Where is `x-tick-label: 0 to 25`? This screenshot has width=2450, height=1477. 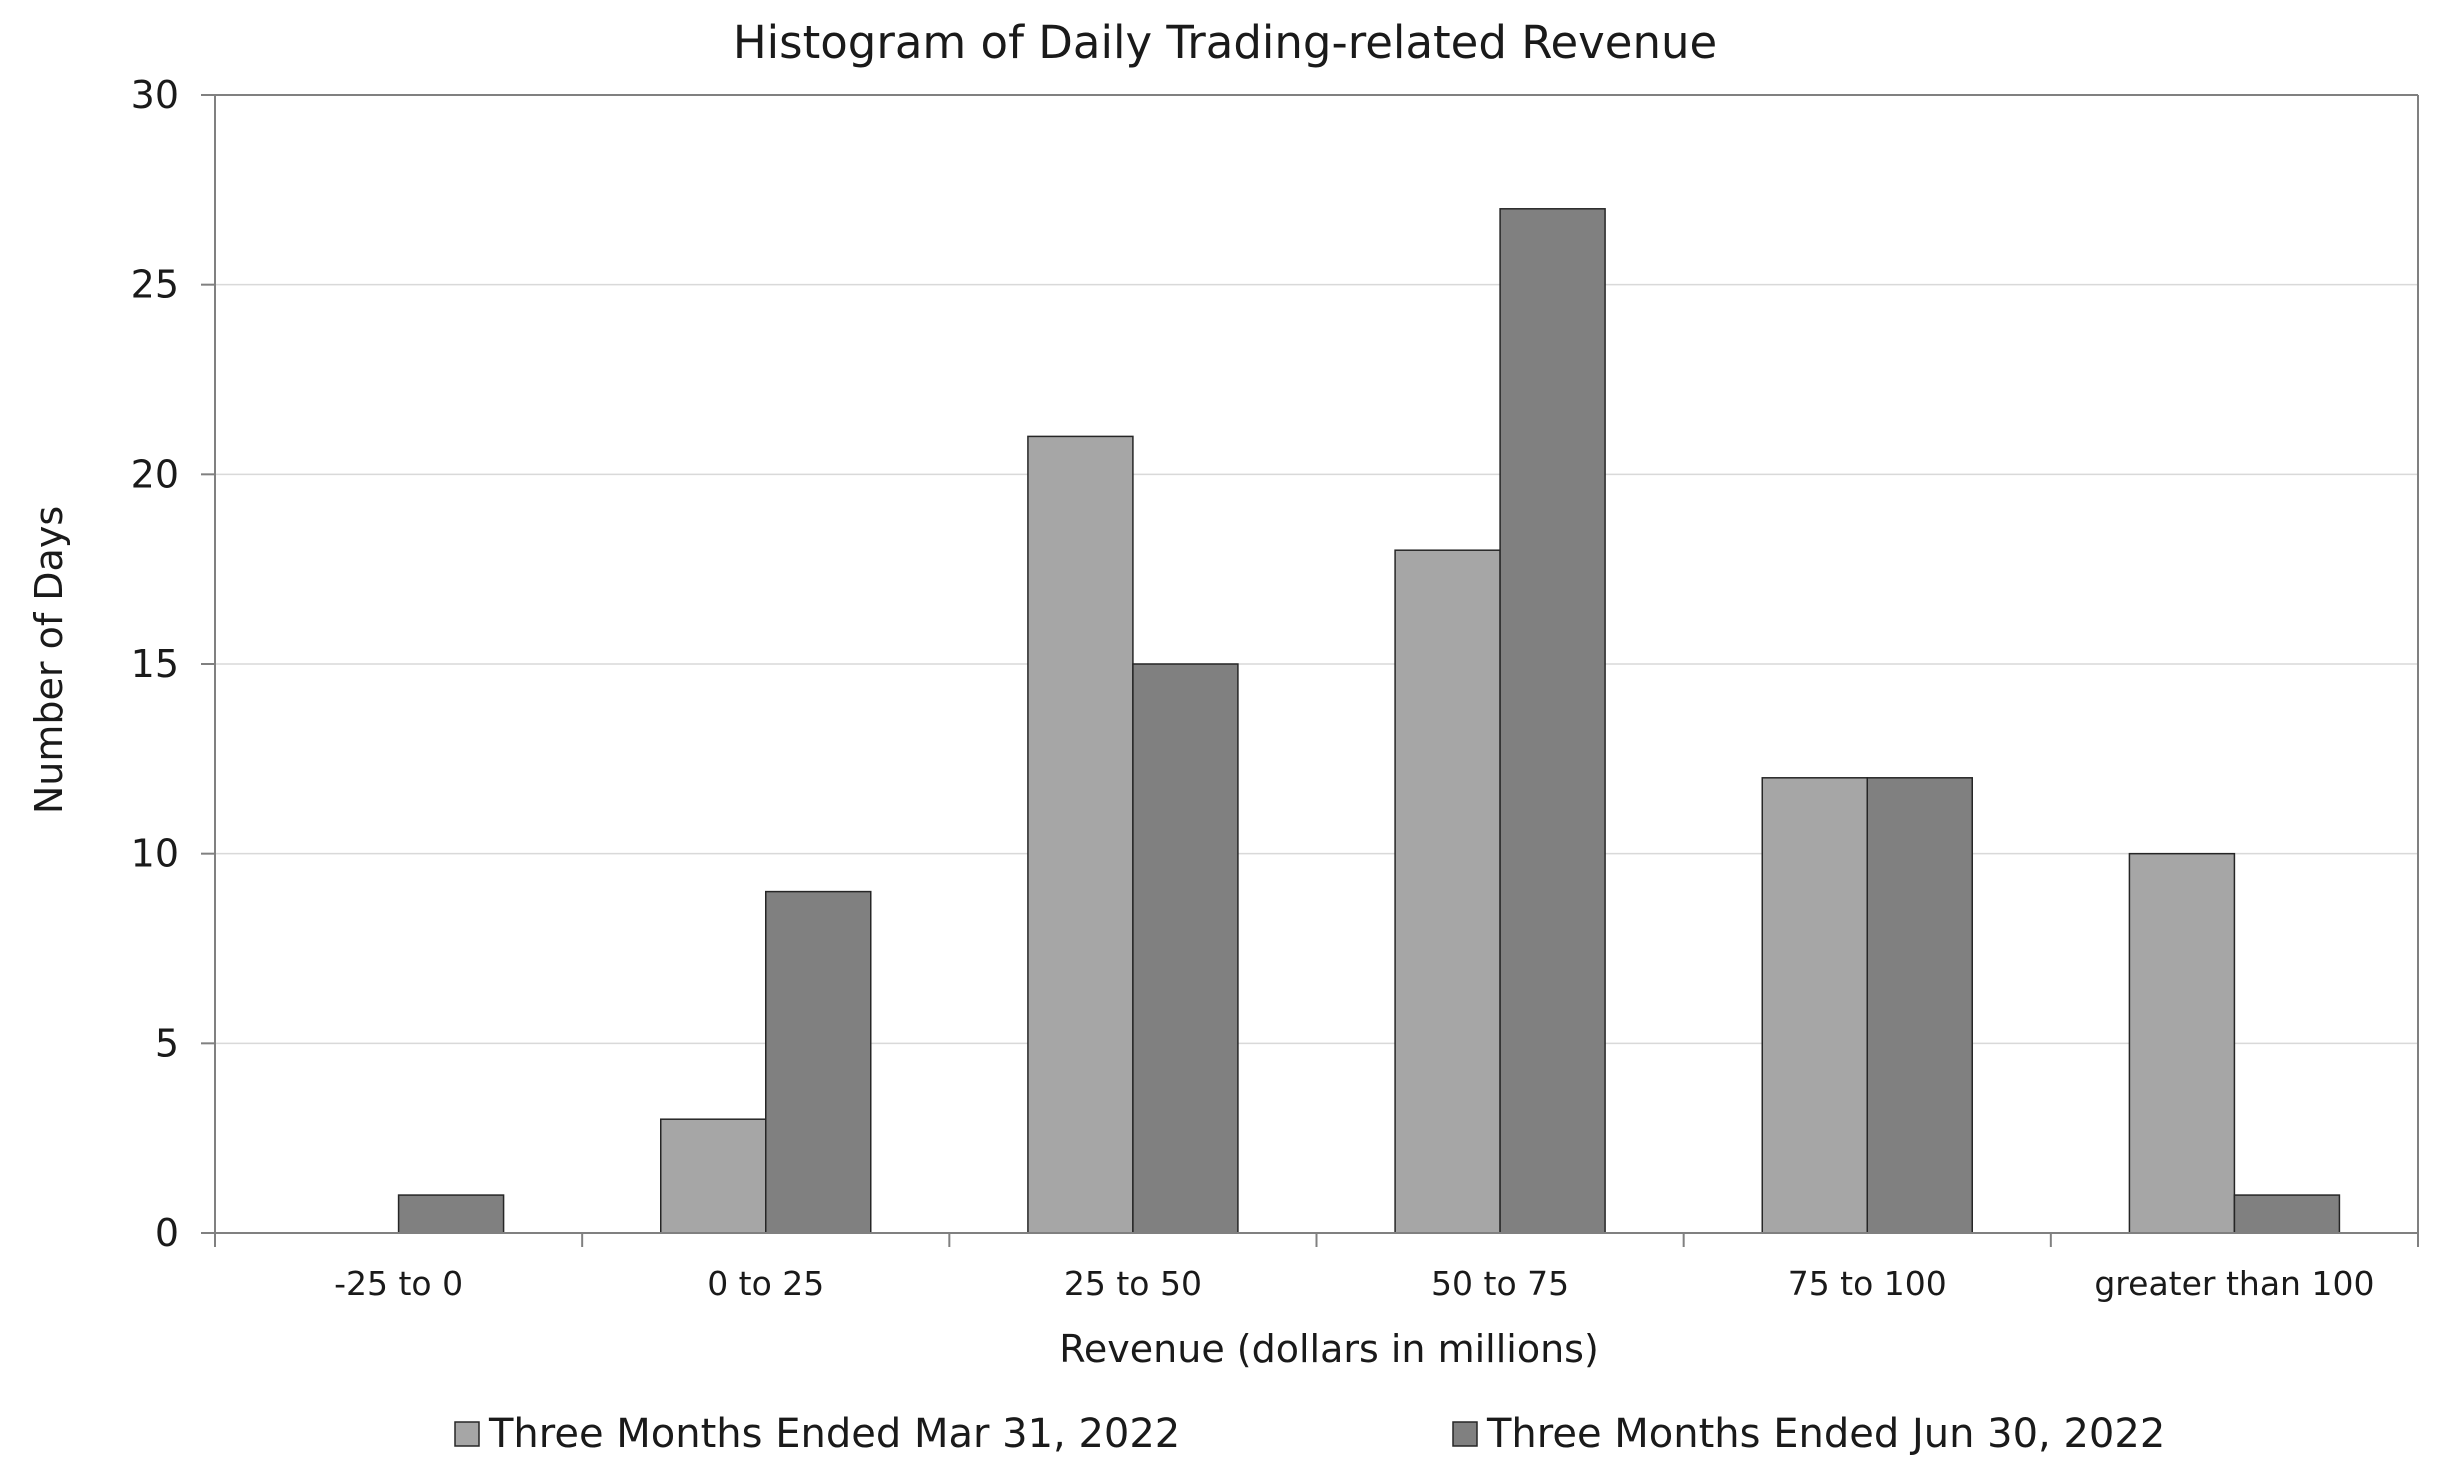
x-tick-label: 0 to 25 is located at coordinates (765, 1283).